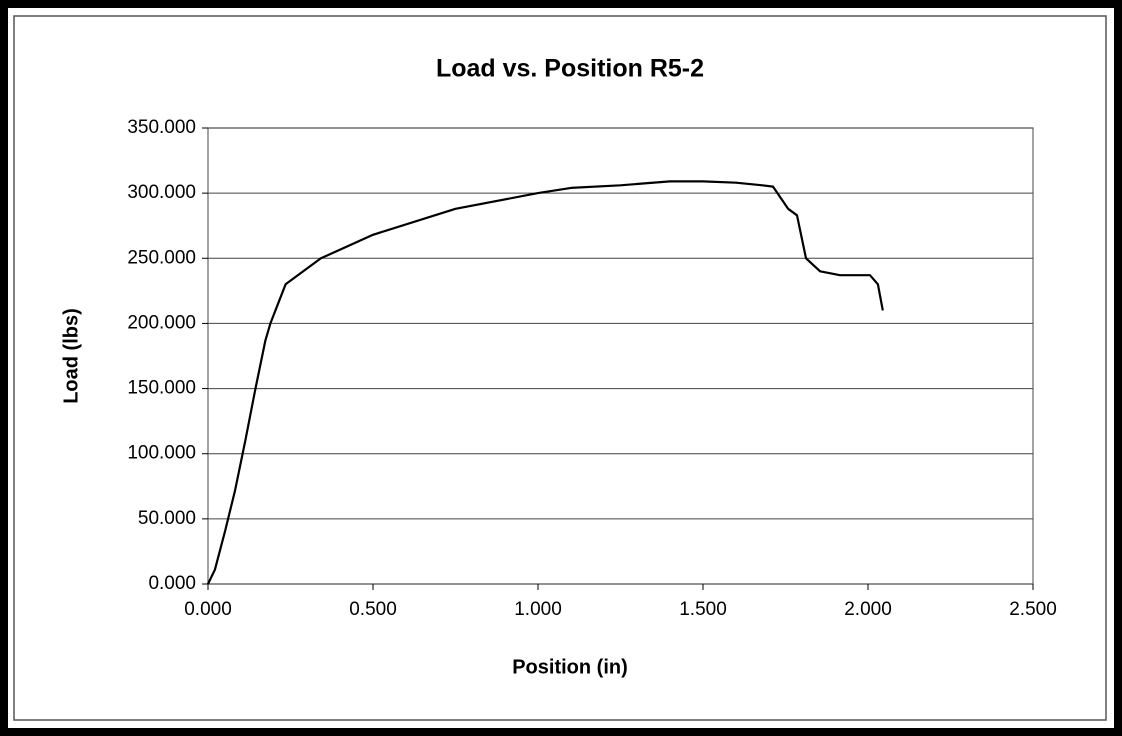 Image resolution: width=1122 pixels, height=736 pixels. I want to click on y-tick-label: 200.000, so click(161, 322).